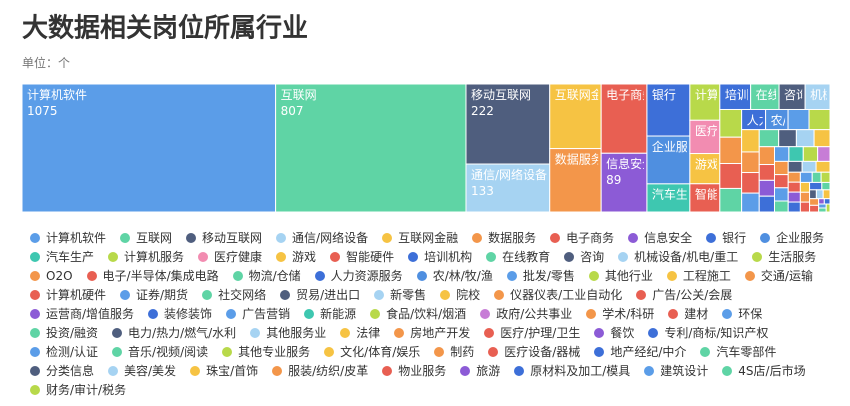 This screenshot has width=850, height=406. I want to click on legend-item: 工程施工, so click(698, 275).